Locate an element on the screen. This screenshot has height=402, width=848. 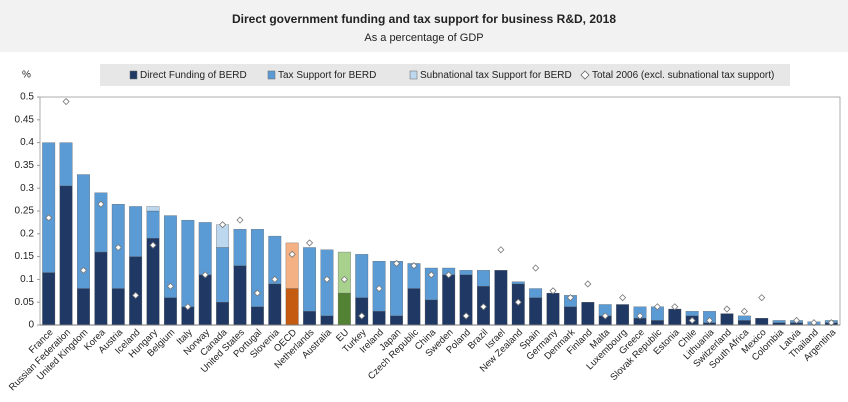
y-tick-label: 0.2 is located at coordinates (27, 233).